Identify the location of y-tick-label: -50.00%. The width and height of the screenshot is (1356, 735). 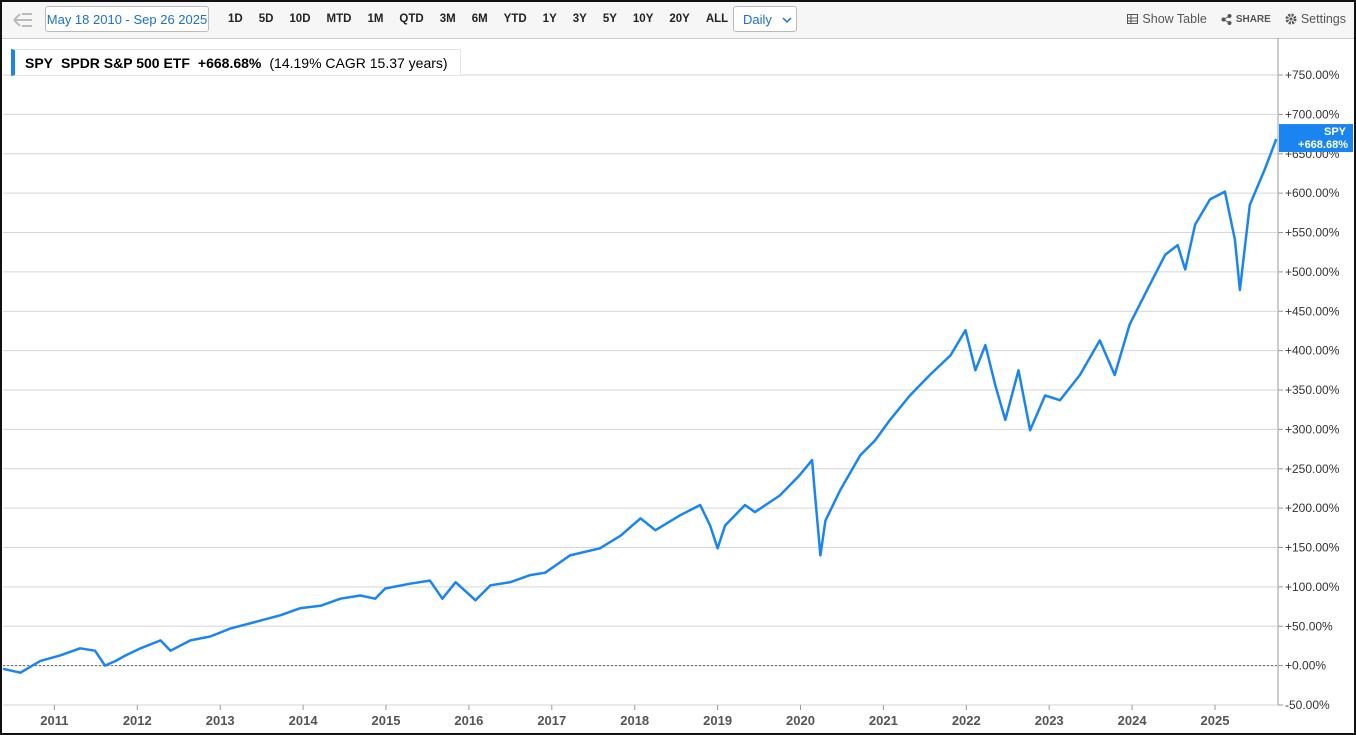
(1307, 705).